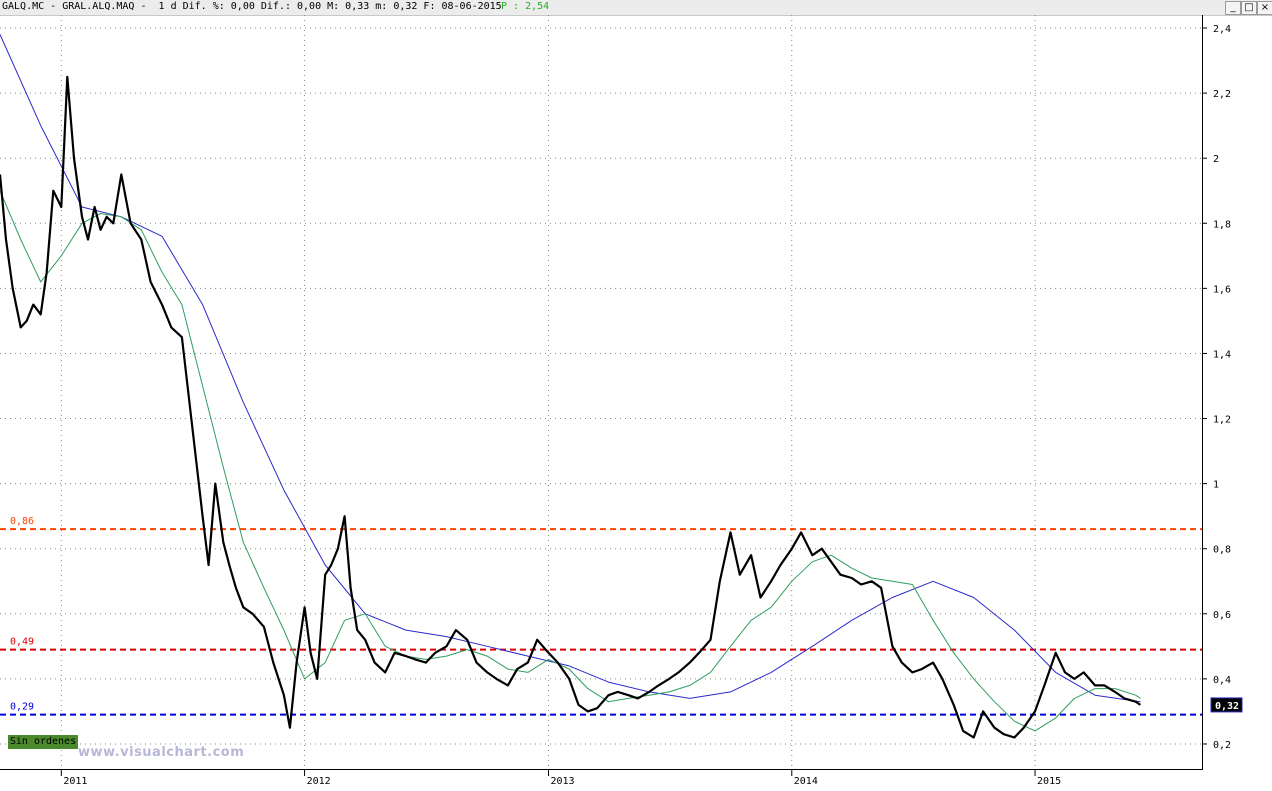 The image size is (1272, 791). Describe the element at coordinates (563, 781) in the screenshot. I see `x-tick-label: 2013` at that location.